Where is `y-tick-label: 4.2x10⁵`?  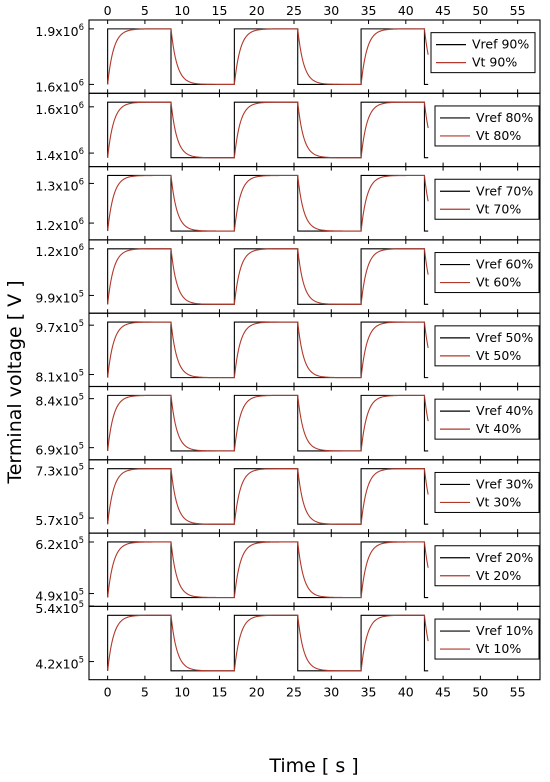
y-tick-label: 4.2x10⁵ is located at coordinates (59, 664).